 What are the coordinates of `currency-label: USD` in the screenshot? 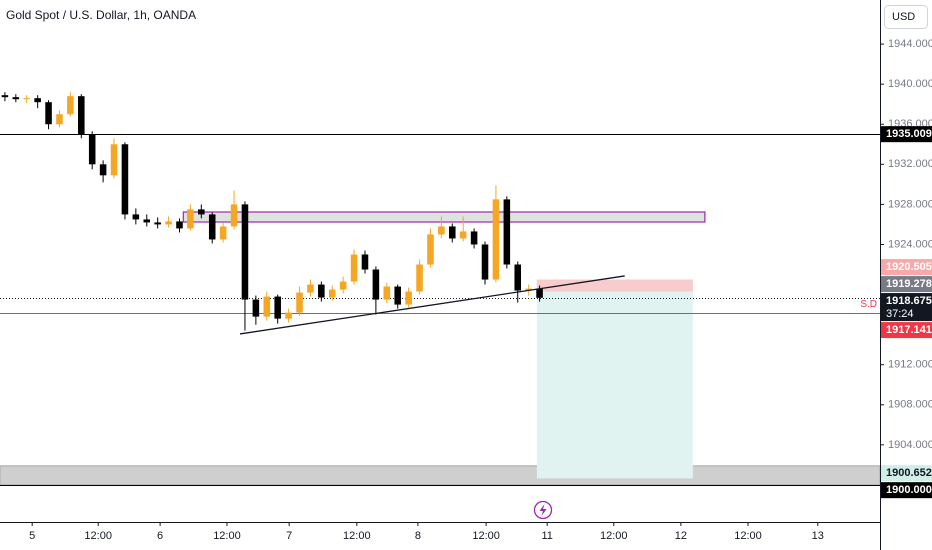 It's located at (903, 17).